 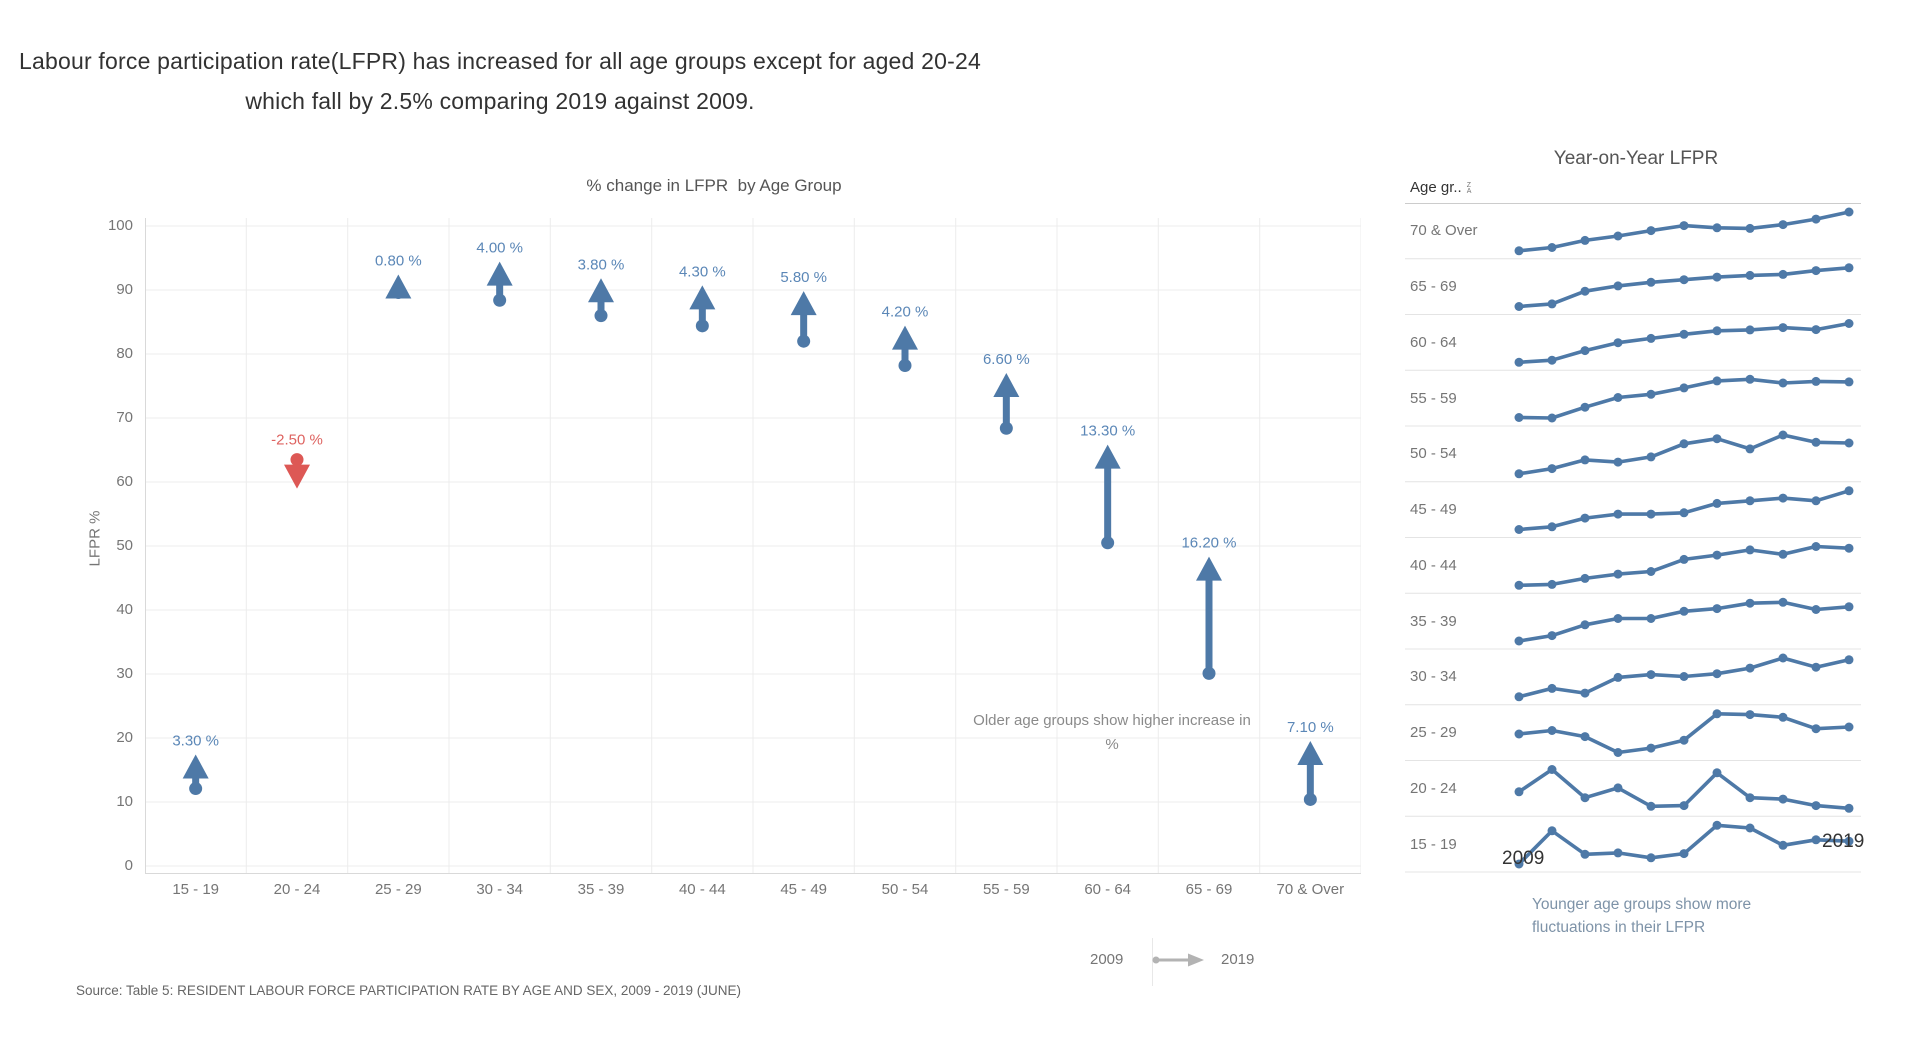 I want to click on age-group-row-label: 50 - 54, so click(x=1433, y=454).